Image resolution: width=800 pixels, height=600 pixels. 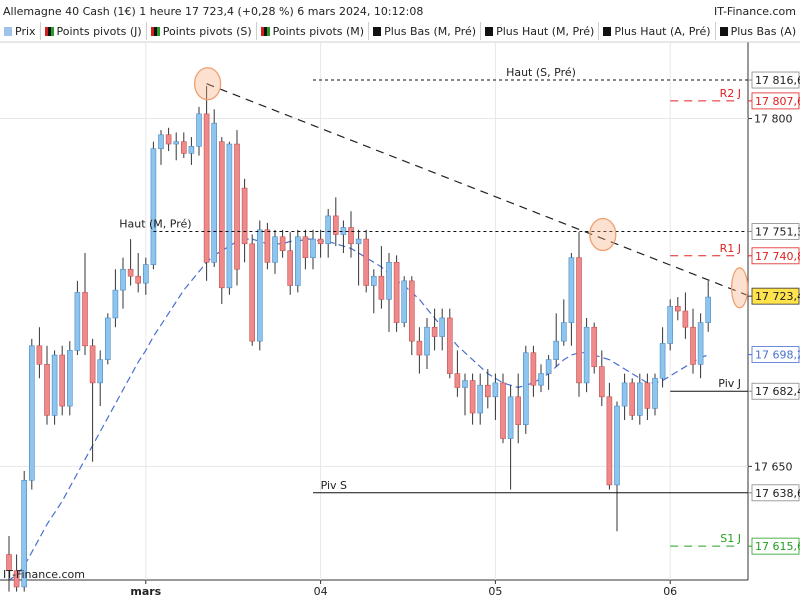 What do you see at coordinates (318, 31) in the screenshot?
I see `legend-label: Points pivots (M)` at bounding box center [318, 31].